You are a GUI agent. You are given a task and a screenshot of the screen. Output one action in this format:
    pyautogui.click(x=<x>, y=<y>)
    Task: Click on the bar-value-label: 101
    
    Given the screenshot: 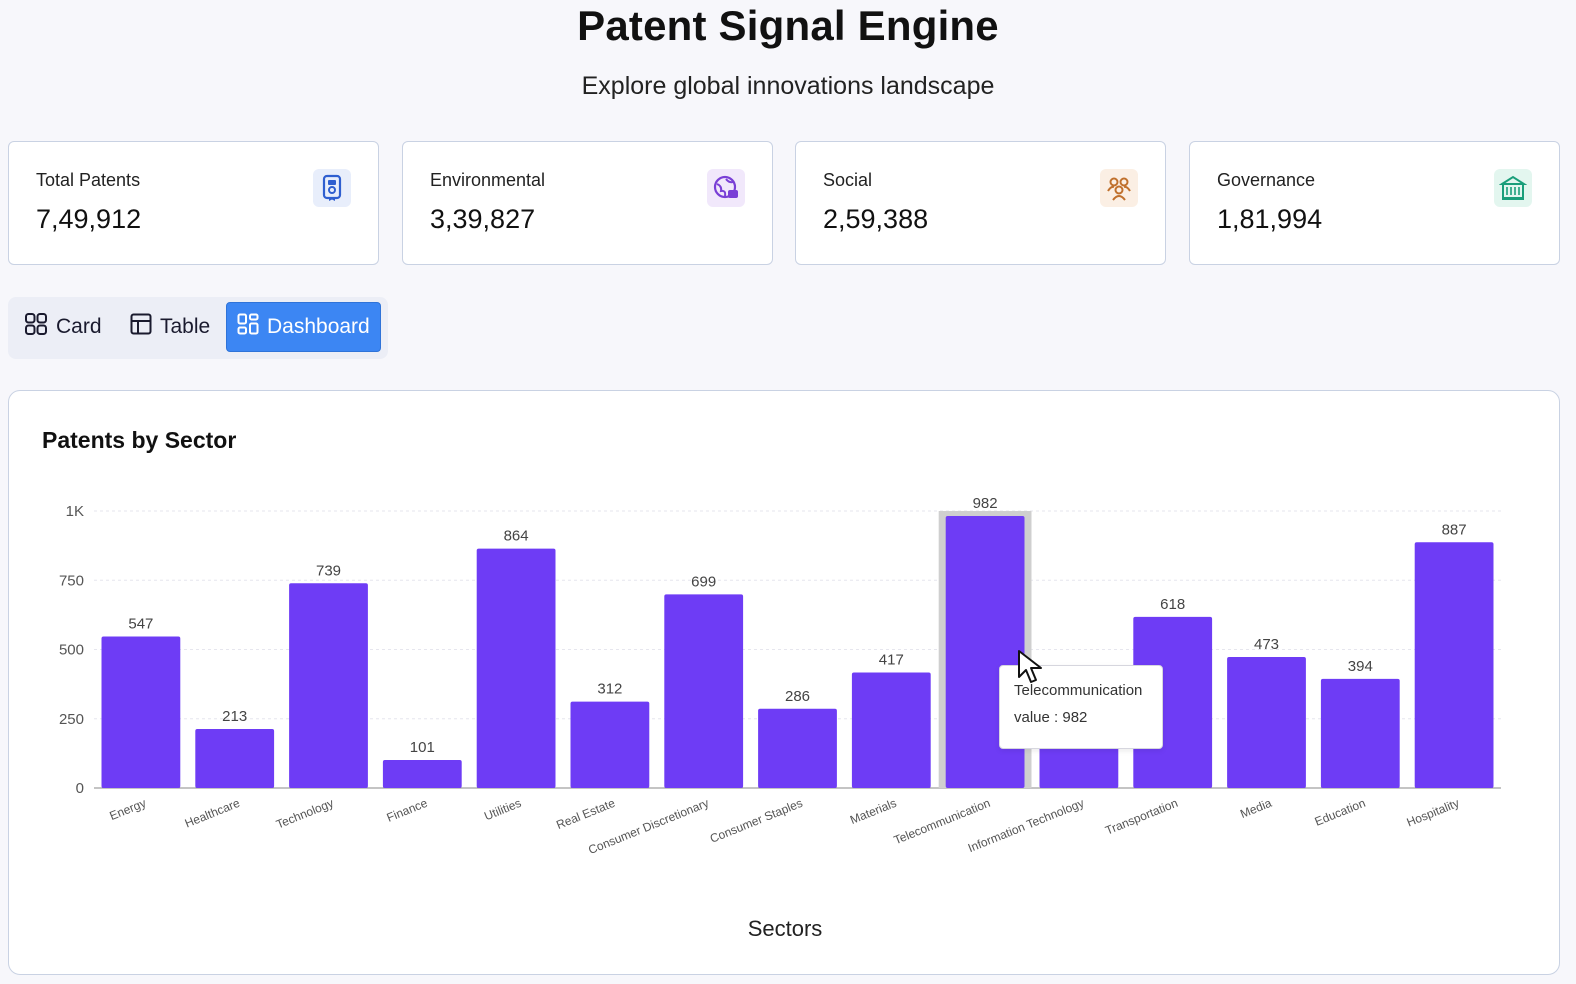 What is the action you would take?
    pyautogui.click(x=422, y=747)
    